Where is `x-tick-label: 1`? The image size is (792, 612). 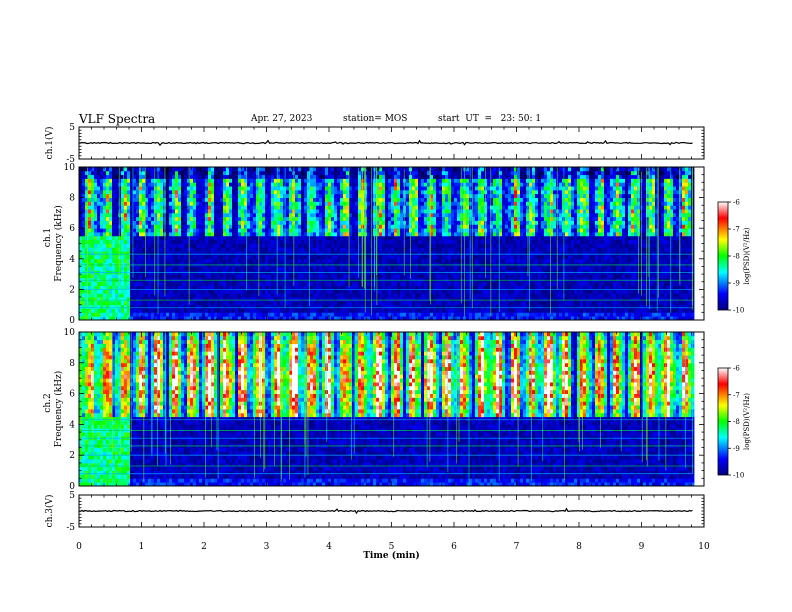
x-tick-label: 1 is located at coordinates (142, 547).